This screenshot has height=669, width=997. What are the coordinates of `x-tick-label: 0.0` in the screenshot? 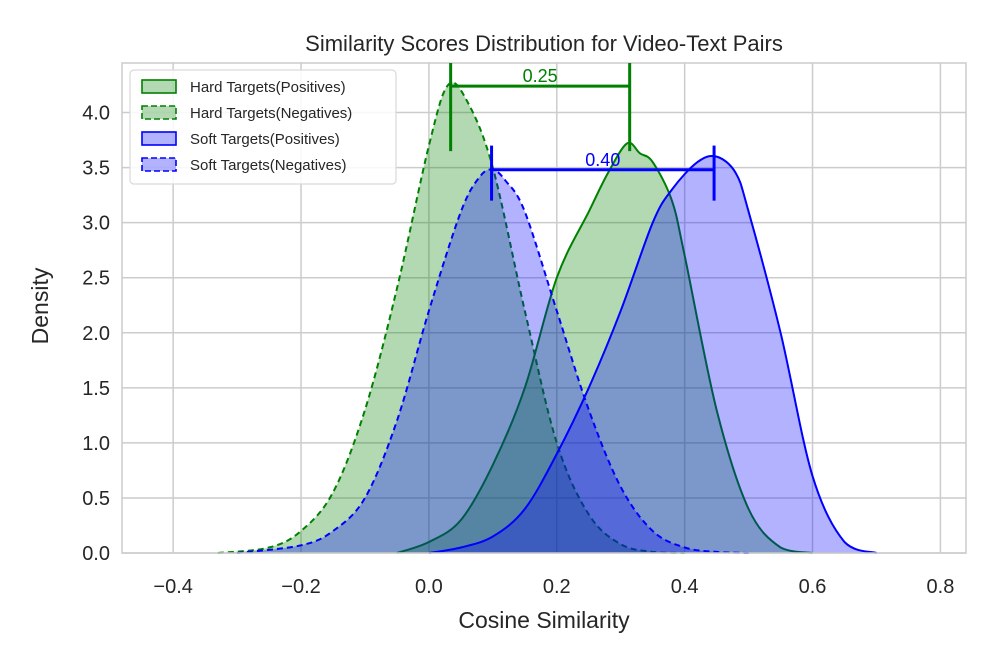 It's located at (429, 587).